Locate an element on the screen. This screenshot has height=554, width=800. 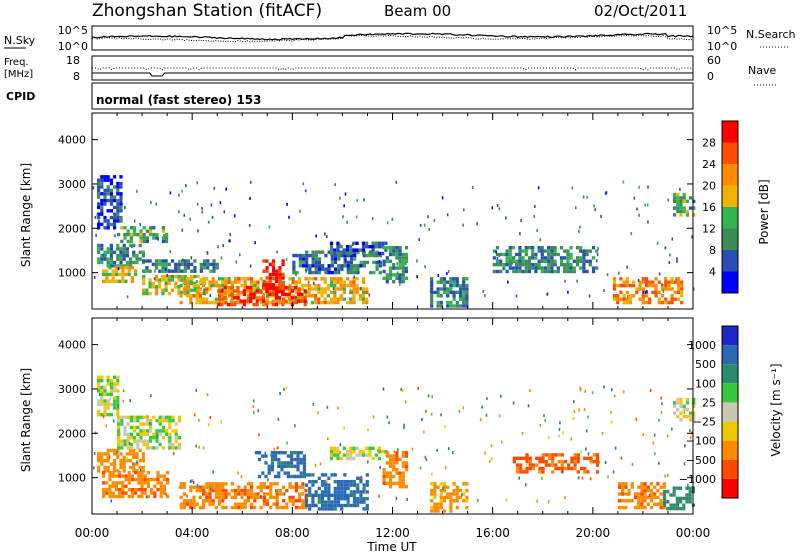
freq-tick-top: 18 is located at coordinates (73, 60).